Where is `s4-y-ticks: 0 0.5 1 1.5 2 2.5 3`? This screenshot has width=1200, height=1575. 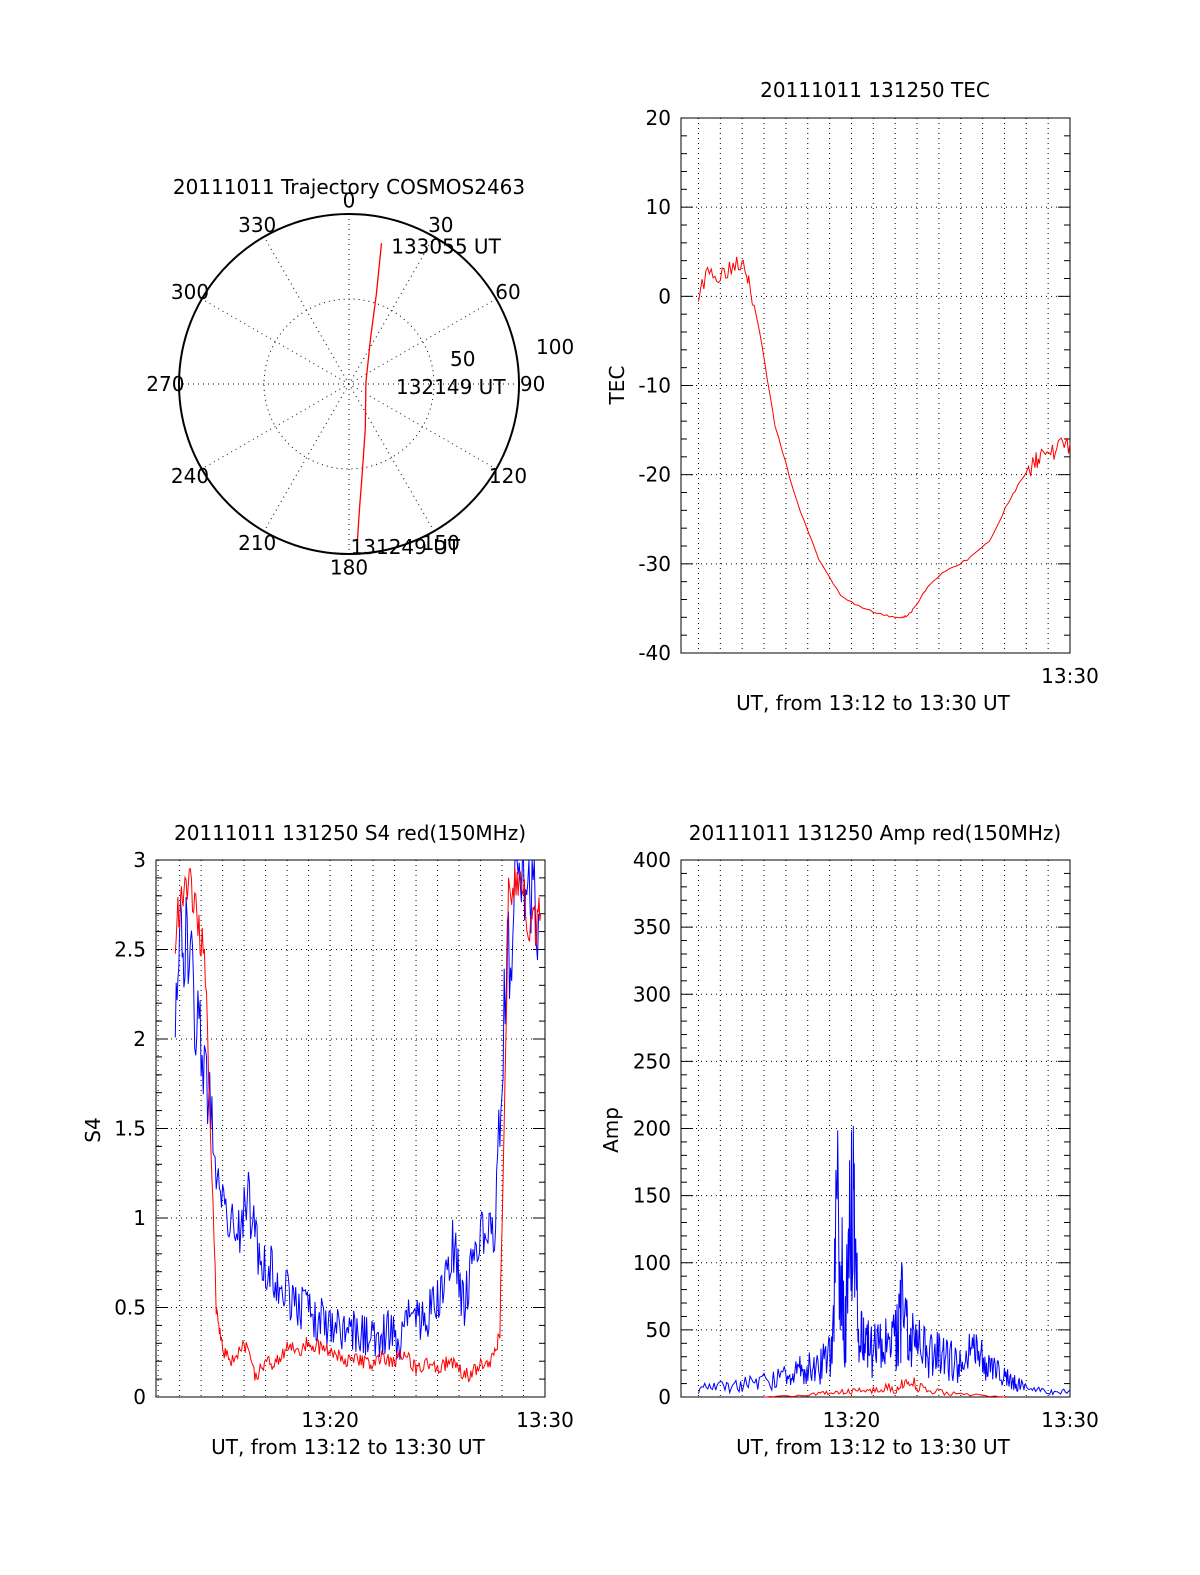 s4-y-ticks: 0 0.5 1 1.5 2 2.5 3 is located at coordinates (329, 1128).